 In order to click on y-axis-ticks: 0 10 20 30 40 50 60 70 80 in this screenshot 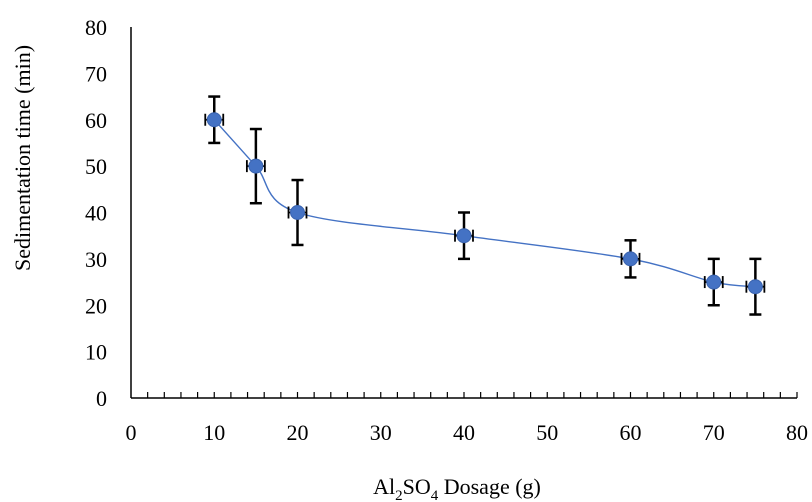, I will do `click(96, 213)`.